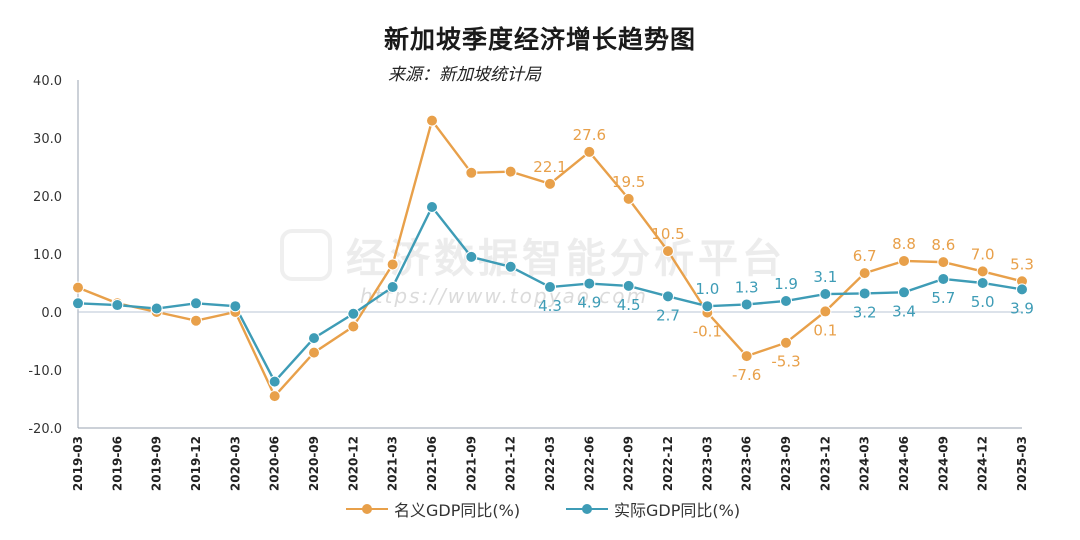 This screenshot has height=540, width=1080. What do you see at coordinates (47, 81) in the screenshot?
I see `y-tick-label: 40.0` at bounding box center [47, 81].